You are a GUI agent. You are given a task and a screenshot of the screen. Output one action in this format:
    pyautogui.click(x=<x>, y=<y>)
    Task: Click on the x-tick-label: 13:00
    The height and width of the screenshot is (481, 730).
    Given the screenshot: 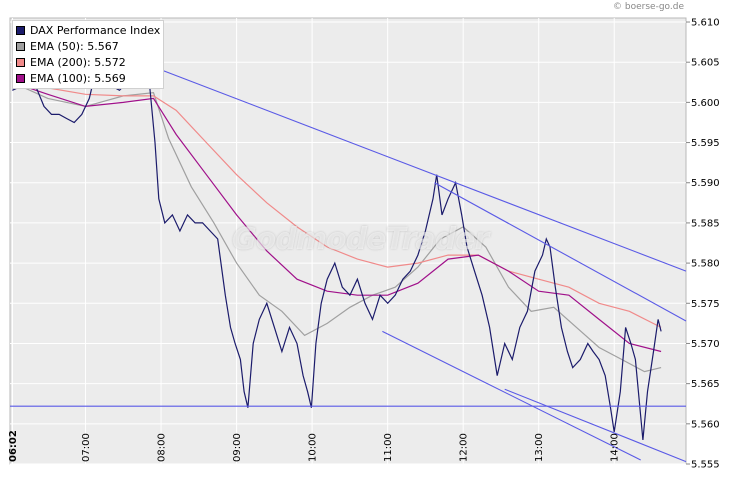 What is the action you would take?
    pyautogui.click(x=539, y=447)
    